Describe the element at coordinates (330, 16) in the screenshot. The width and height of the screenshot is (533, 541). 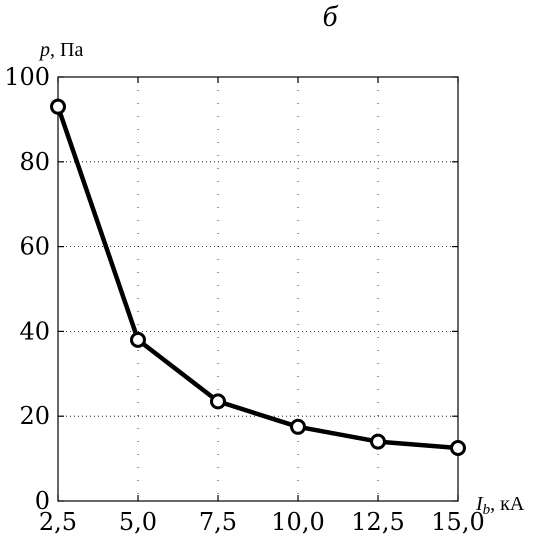
I see `panel-label: б` at that location.